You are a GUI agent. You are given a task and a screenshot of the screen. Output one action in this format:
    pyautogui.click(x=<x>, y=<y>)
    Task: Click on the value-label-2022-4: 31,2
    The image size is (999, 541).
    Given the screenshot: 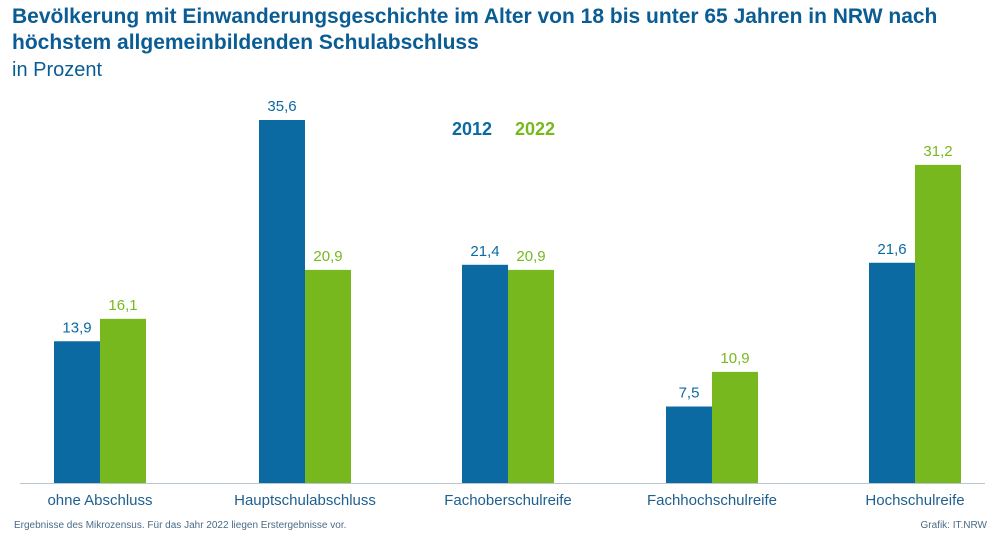 What is the action you would take?
    pyautogui.click(x=937, y=151)
    